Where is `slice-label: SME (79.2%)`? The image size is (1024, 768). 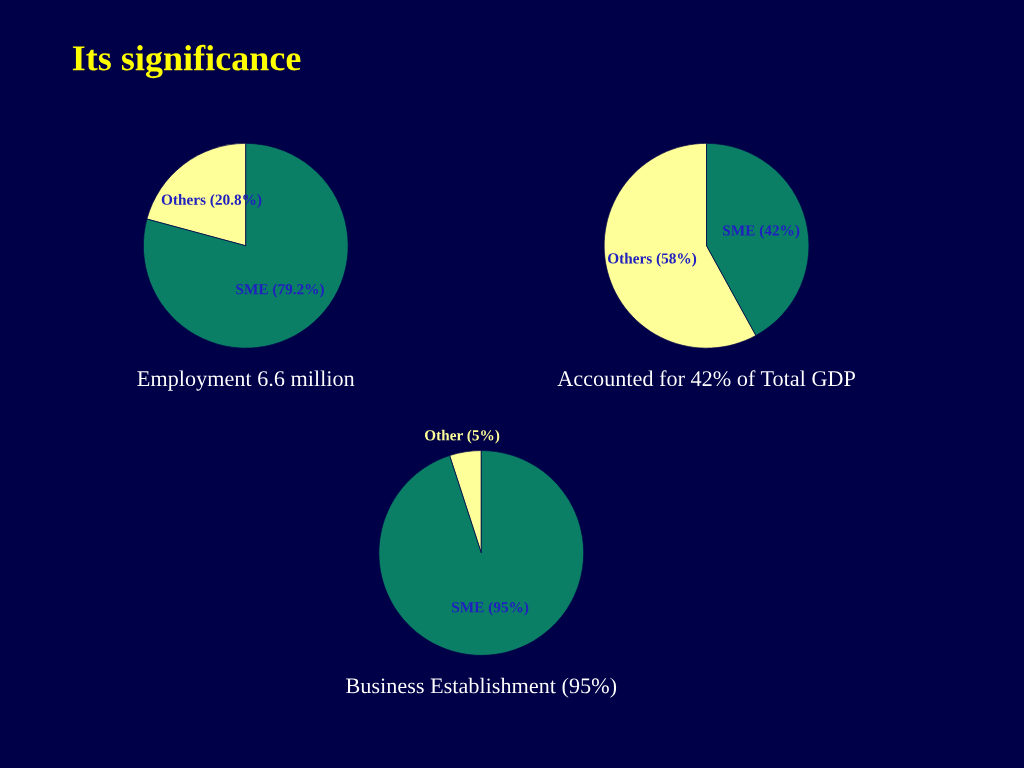
slice-label: SME (79.2%) is located at coordinates (280, 290).